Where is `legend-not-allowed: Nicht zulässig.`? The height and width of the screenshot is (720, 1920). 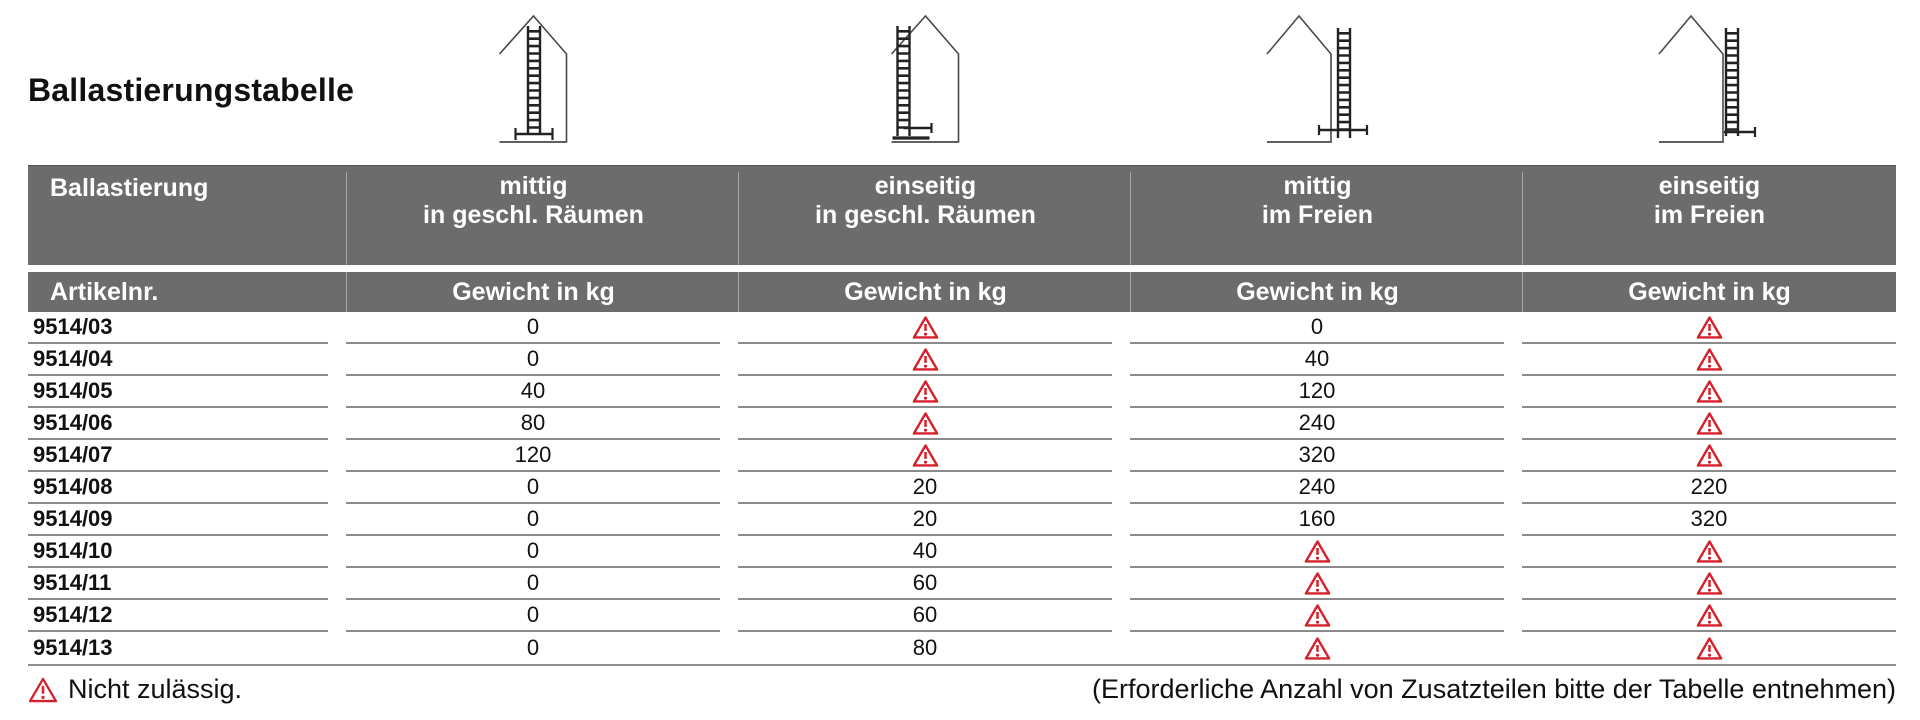 legend-not-allowed: Nicht zulässig. is located at coordinates (135, 689).